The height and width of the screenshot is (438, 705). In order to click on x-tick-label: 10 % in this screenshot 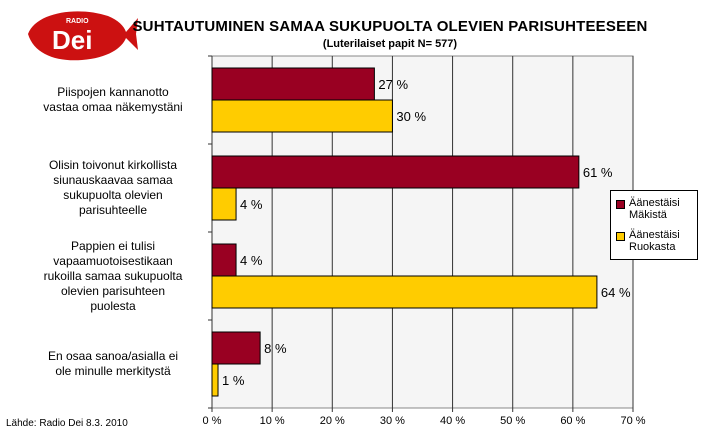, I will do `click(272, 421)`.